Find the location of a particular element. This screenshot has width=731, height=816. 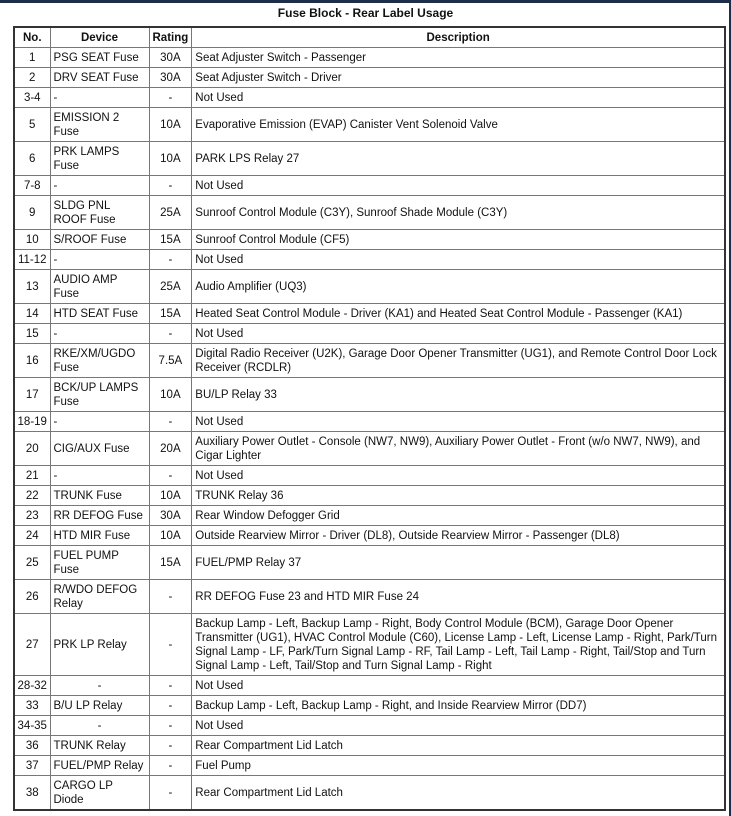

cell-no: 2 is located at coordinates (32, 77).